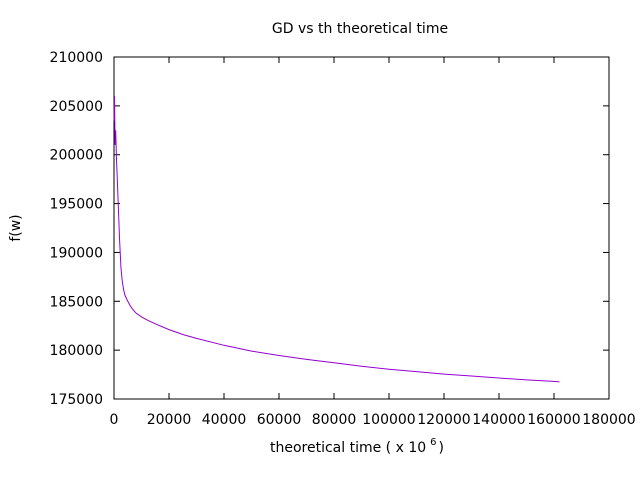 The width and height of the screenshot is (640, 480). What do you see at coordinates (76, 58) in the screenshot?
I see `y-tick-label: 210000` at bounding box center [76, 58].